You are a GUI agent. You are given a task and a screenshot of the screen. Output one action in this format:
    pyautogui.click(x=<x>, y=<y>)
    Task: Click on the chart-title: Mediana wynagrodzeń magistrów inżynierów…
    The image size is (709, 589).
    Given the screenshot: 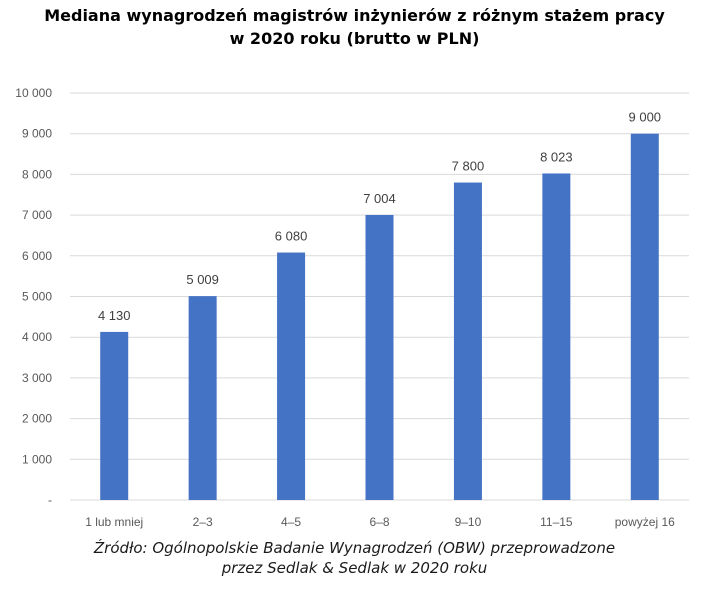 What is the action you would take?
    pyautogui.click(x=354, y=27)
    